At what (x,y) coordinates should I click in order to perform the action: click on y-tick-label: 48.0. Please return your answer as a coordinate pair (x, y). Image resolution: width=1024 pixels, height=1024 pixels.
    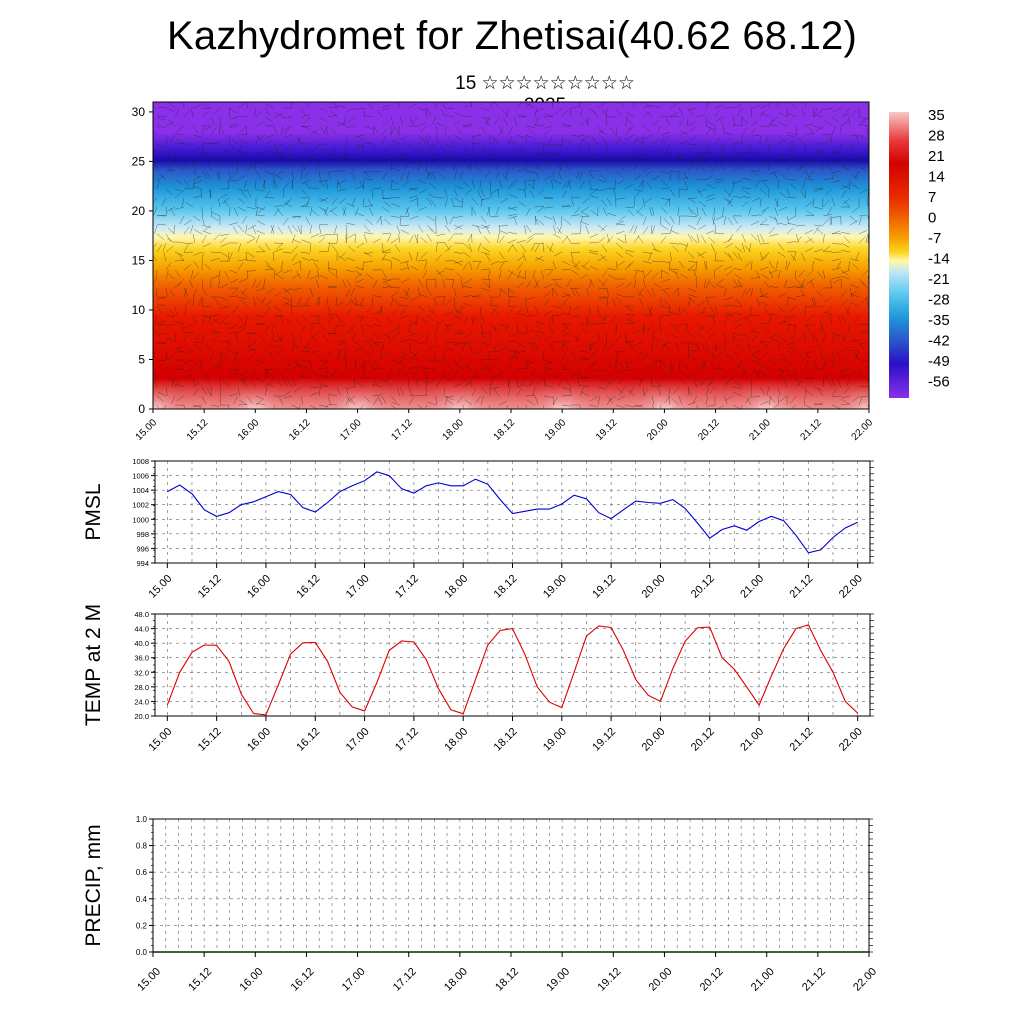
    Looking at the image, I should click on (141, 614).